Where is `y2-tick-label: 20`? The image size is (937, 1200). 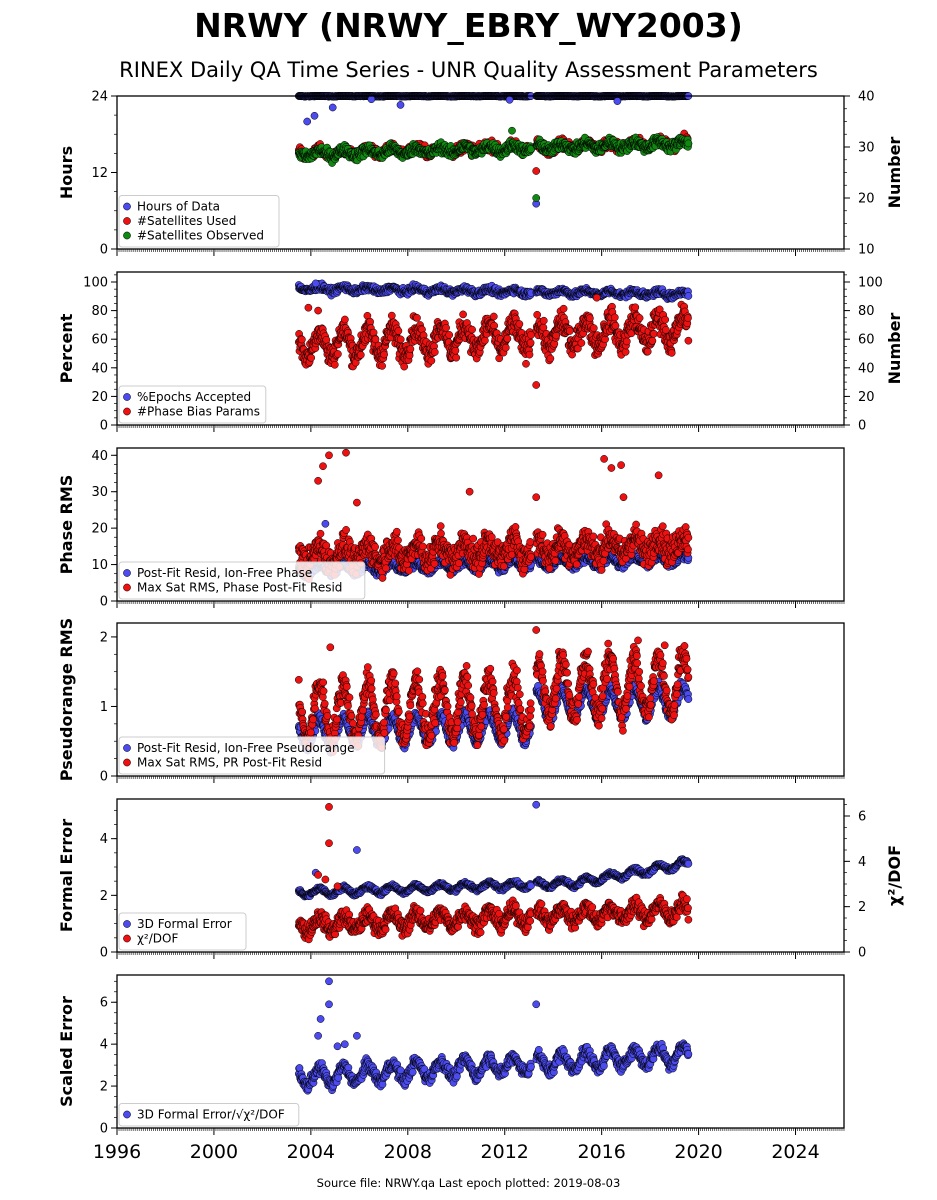
y2-tick-label: 20 is located at coordinates (866, 199).